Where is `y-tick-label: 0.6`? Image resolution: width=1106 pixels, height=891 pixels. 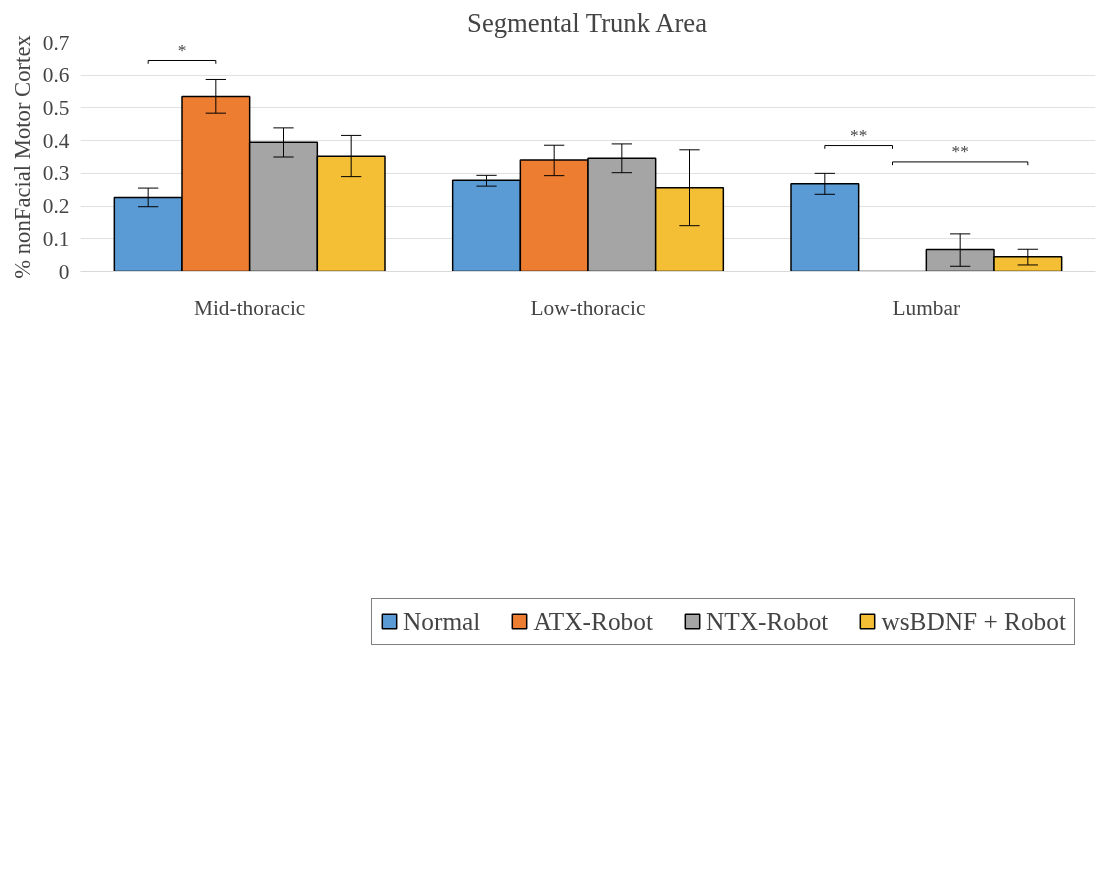 y-tick-label: 0.6 is located at coordinates (56, 75).